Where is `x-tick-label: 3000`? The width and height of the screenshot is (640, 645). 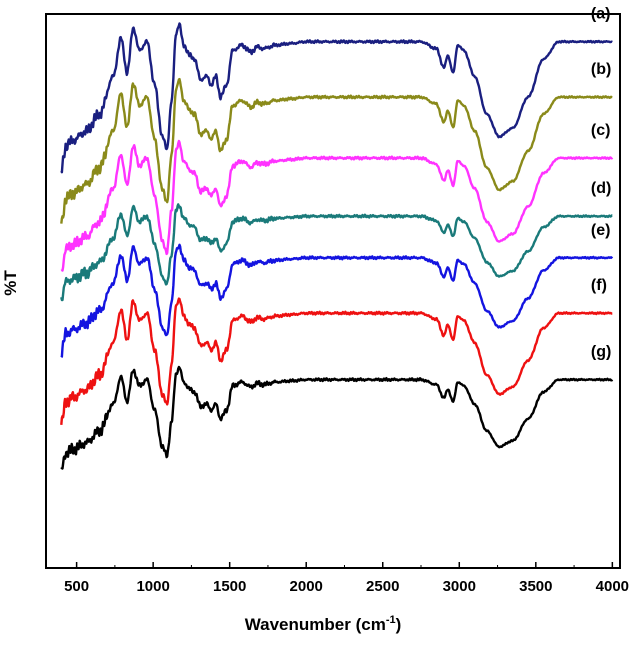 x-tick-label: 3000 is located at coordinates (459, 586).